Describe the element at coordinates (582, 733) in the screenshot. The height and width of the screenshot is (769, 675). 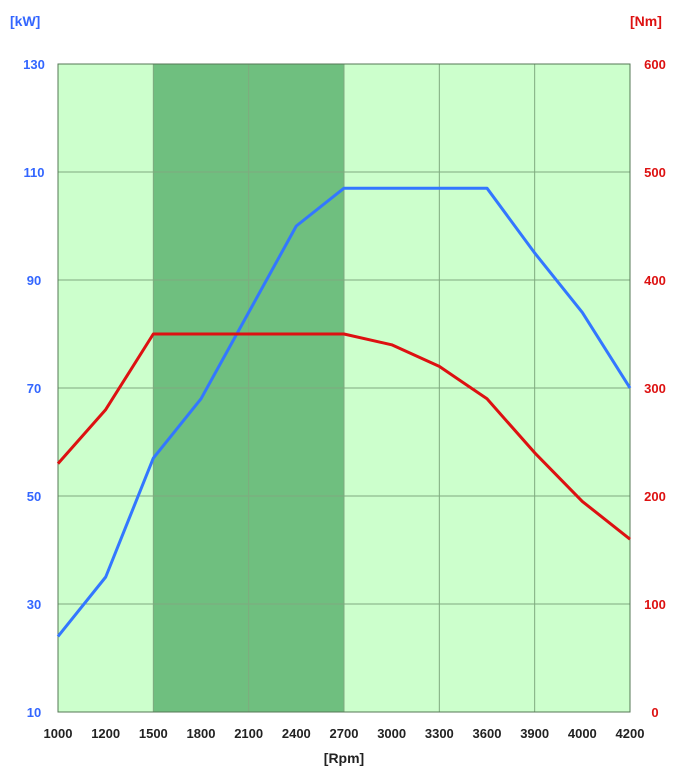
I see `x-tick-label: 4000` at that location.